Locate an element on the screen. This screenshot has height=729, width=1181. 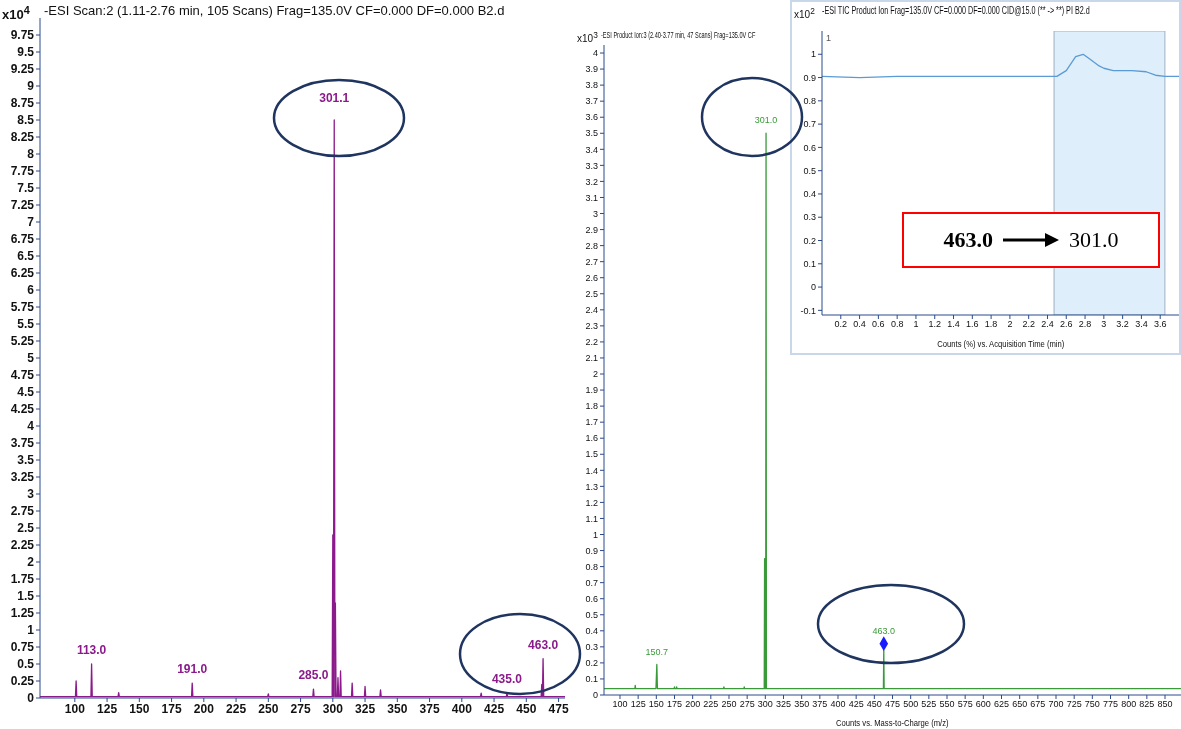
y-tick-label: 5.75 is located at coordinates (22, 307).